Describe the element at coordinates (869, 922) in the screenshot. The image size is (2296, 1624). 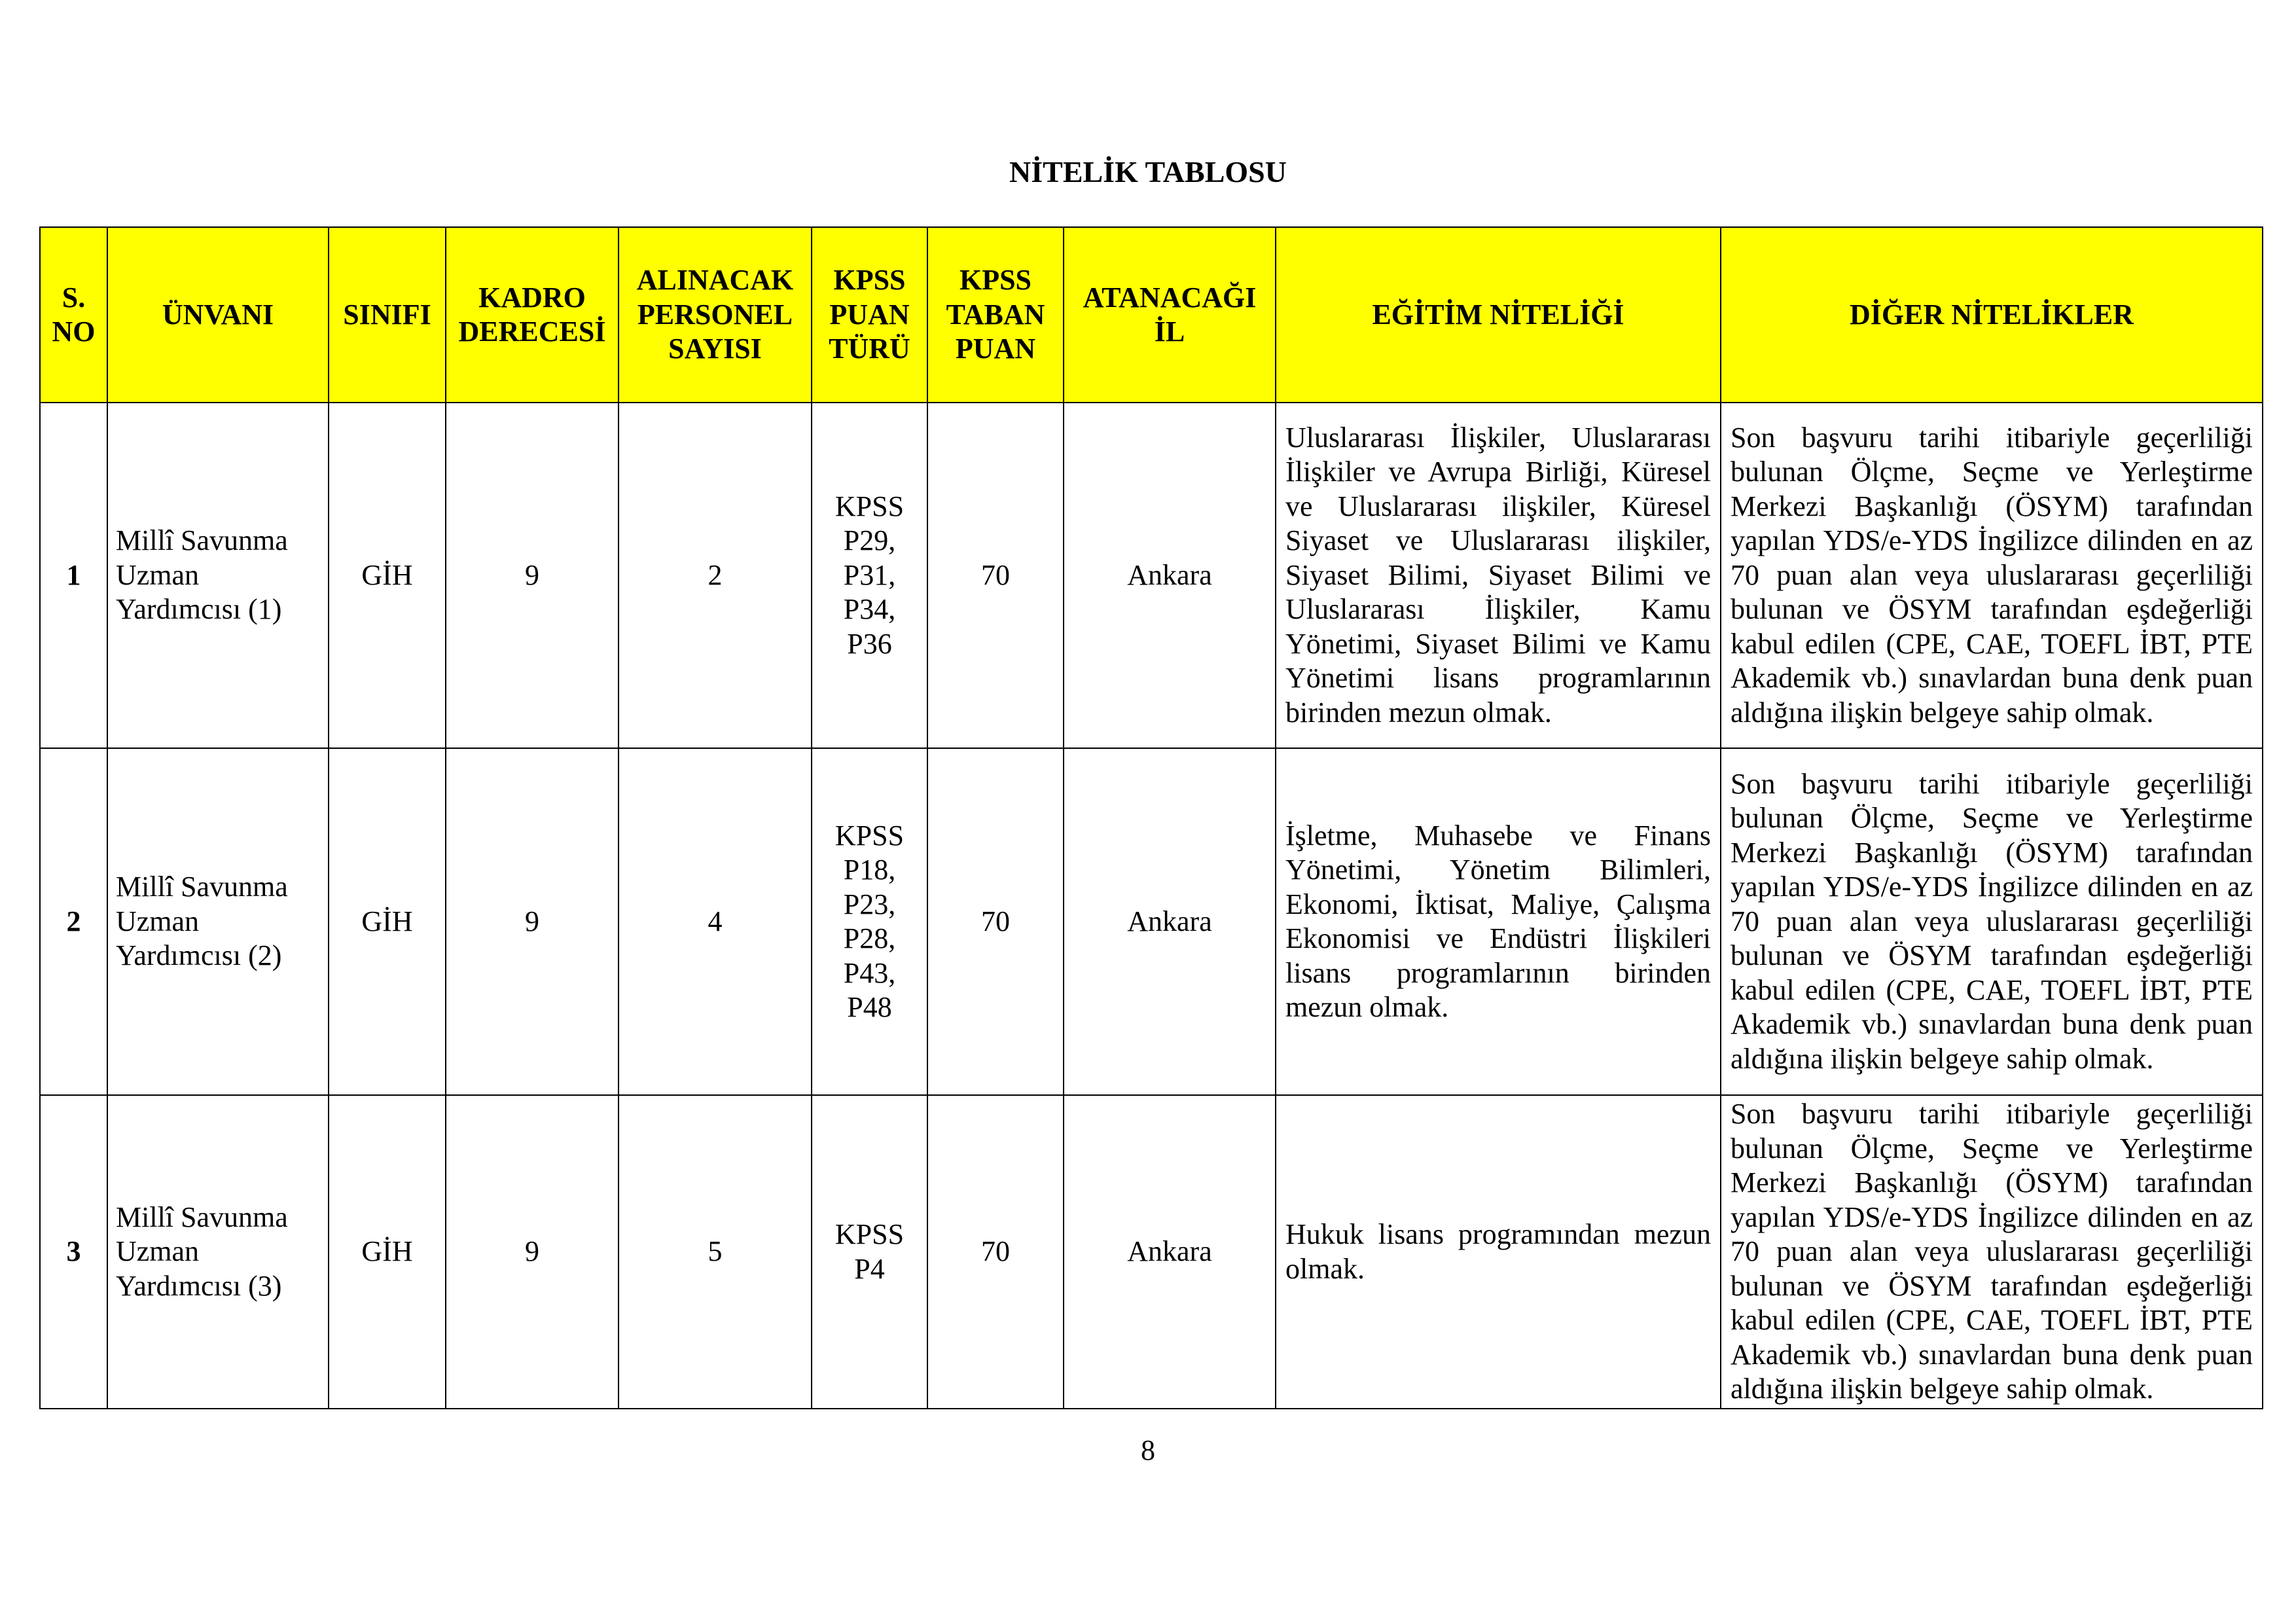
I see `cell-puan-turu: KPSS P18, P23, P28, P43, P48` at that location.